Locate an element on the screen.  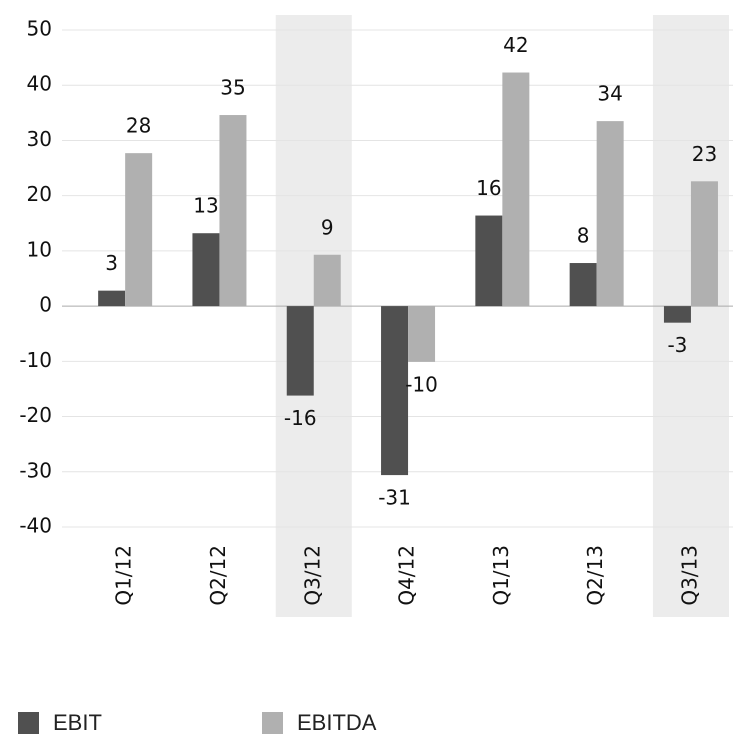
x-tick-label: Q3/12 is located at coordinates (312, 575).